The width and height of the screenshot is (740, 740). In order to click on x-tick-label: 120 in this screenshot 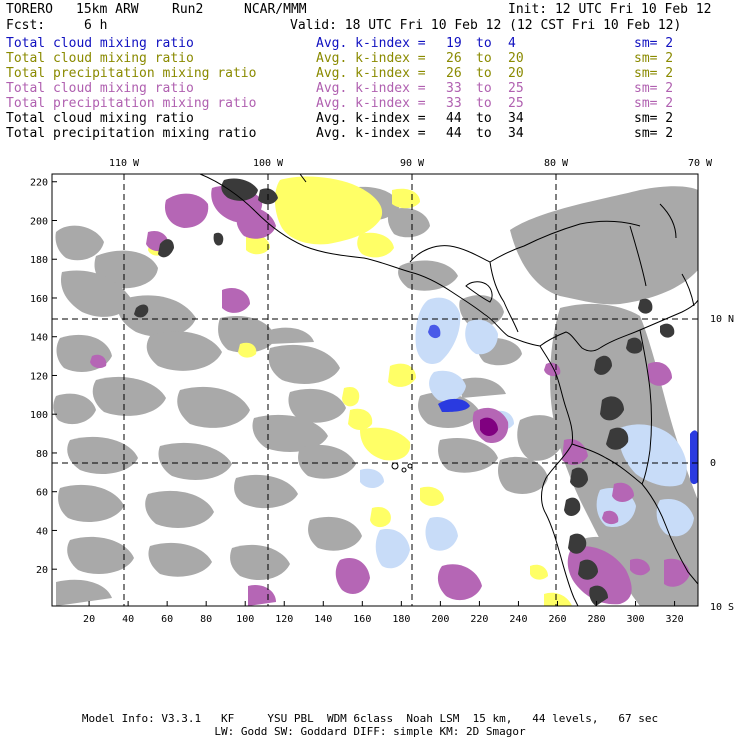, I will do `click(284, 619)`.